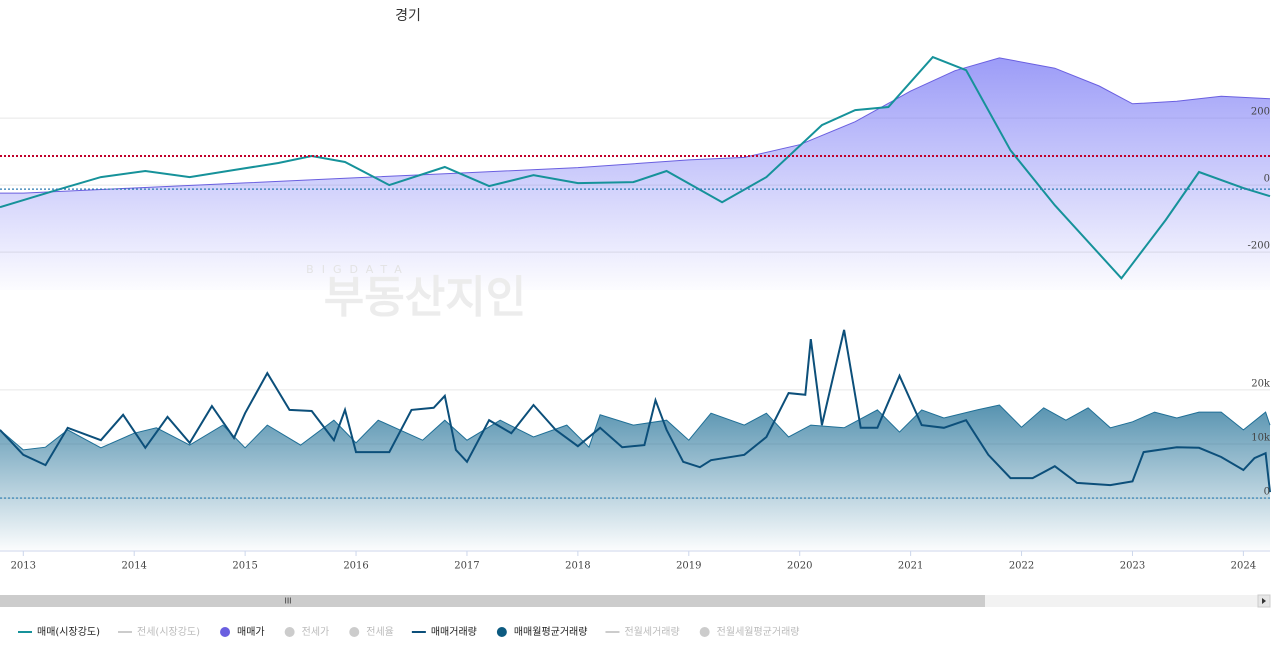 The height and width of the screenshot is (662, 1280). What do you see at coordinates (1243, 566) in the screenshot?
I see `x-tick-label: 2024` at bounding box center [1243, 566].